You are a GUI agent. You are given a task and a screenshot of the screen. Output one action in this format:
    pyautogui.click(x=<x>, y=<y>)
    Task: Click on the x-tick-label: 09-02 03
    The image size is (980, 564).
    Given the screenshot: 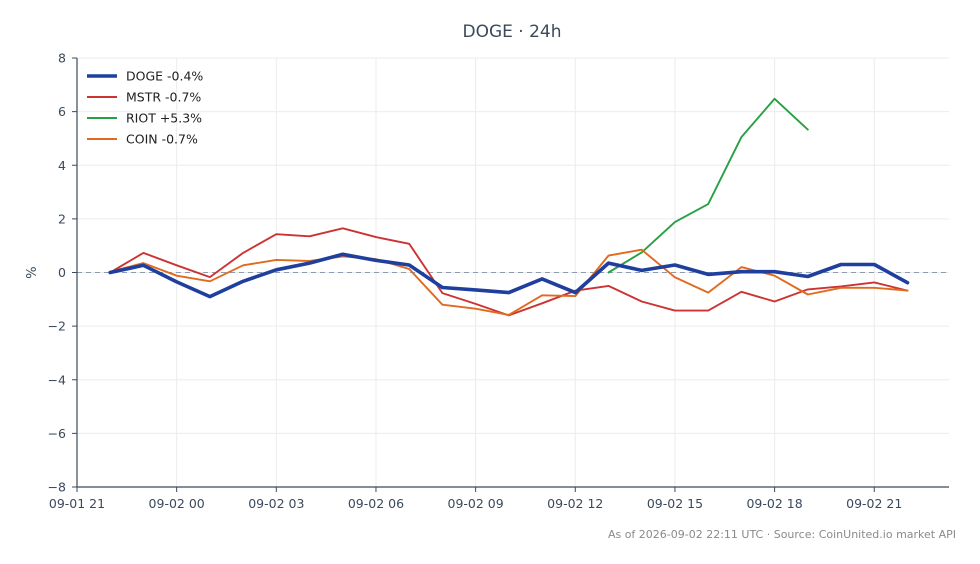 What is the action you would take?
    pyautogui.click(x=276, y=503)
    